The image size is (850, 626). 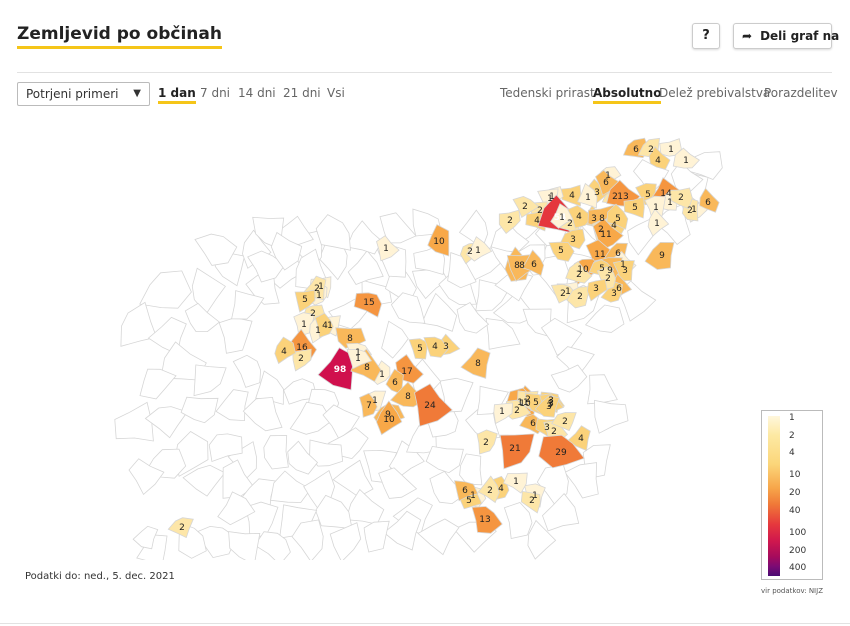 I want to click on tab-vsi: Vsi, so click(x=336, y=93).